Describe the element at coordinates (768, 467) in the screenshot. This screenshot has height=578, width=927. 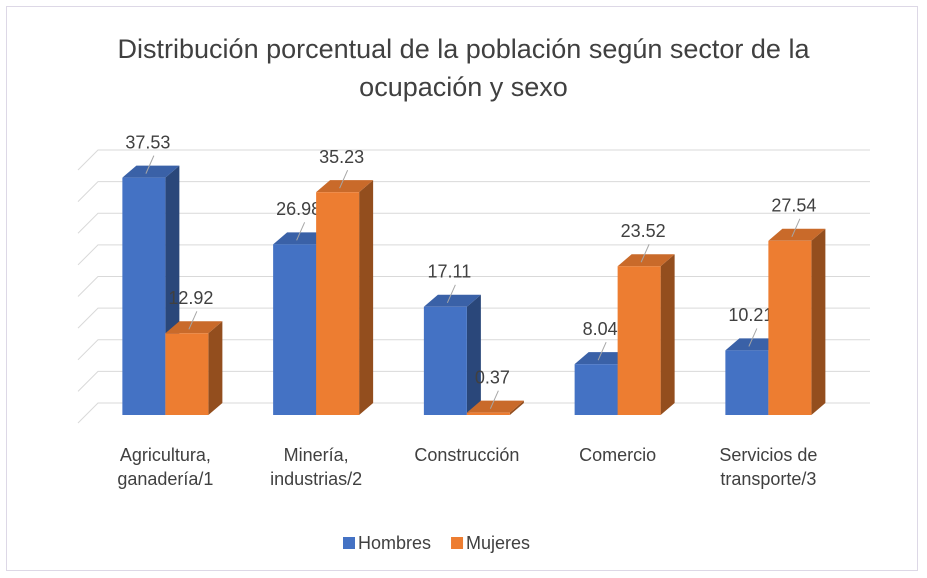
I see `x-tick-label: Servicios de transporte/3` at that location.